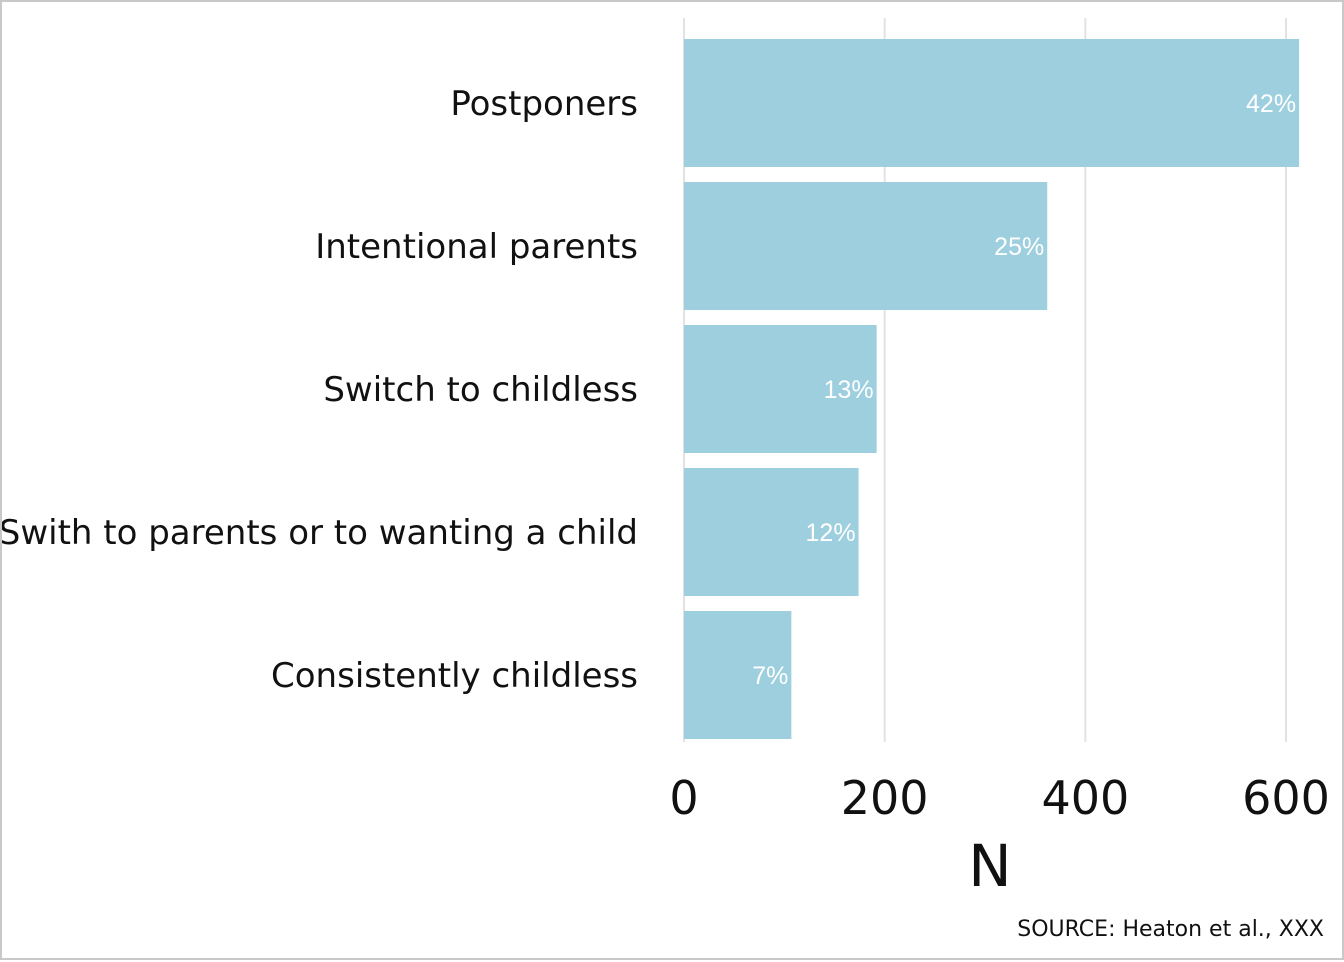 This screenshot has width=1344, height=962. Describe the element at coordinates (1170, 929) in the screenshot. I see `source-note: SOURCE: Heaton et al., XXX` at that location.